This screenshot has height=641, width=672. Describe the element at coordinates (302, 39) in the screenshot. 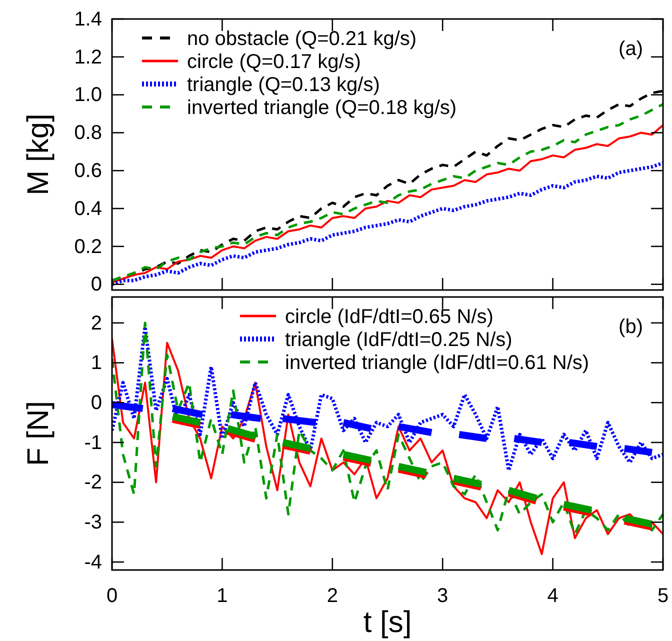

I see `legend-label: no obstacle (Q=0.21 kg/s)` at that location.